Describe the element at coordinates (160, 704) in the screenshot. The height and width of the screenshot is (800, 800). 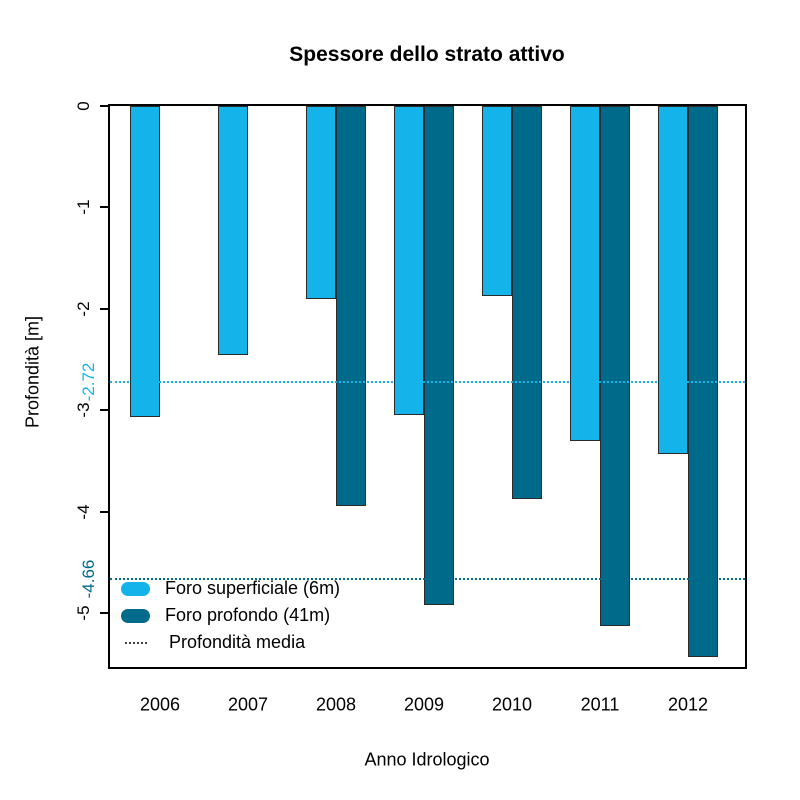
I see `x-tick-label-2006: 2006` at that location.